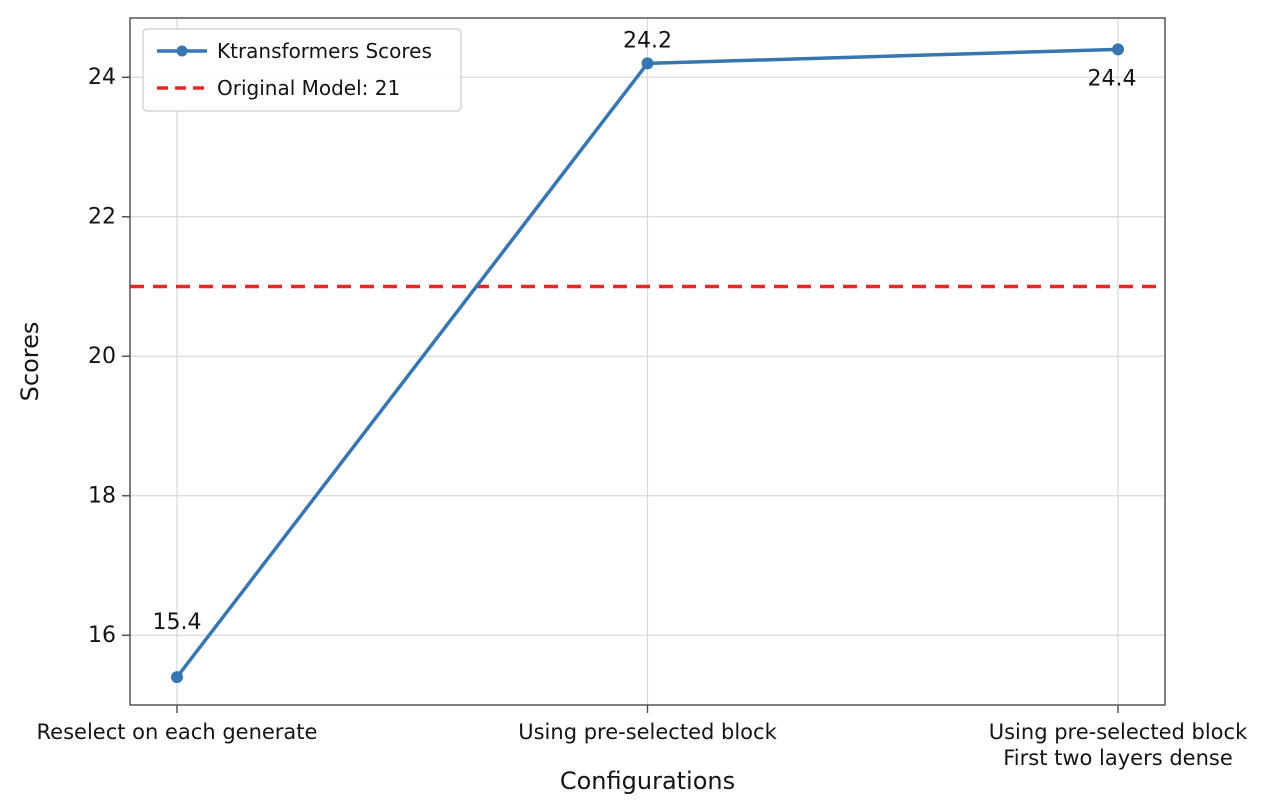 Image resolution: width=1280 pixels, height=803 pixels. What do you see at coordinates (102, 77) in the screenshot?
I see `y-tick-label: 24` at bounding box center [102, 77].